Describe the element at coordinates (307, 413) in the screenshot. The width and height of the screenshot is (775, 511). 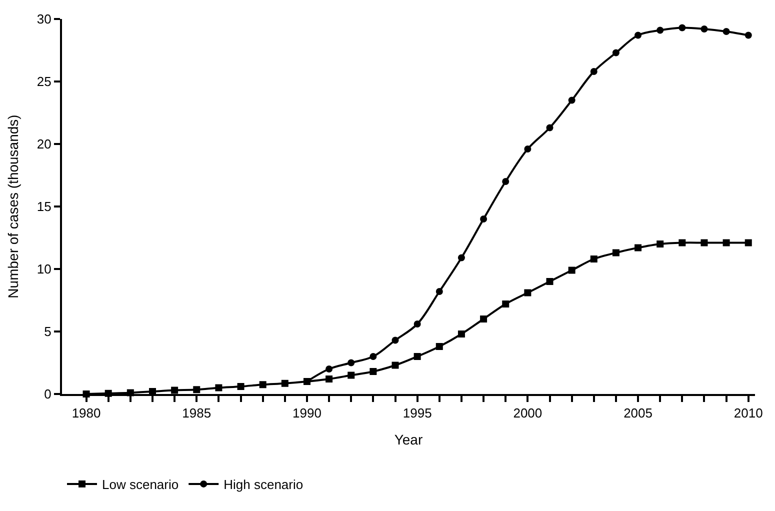
I see `x-tick-label: 1990` at that location.